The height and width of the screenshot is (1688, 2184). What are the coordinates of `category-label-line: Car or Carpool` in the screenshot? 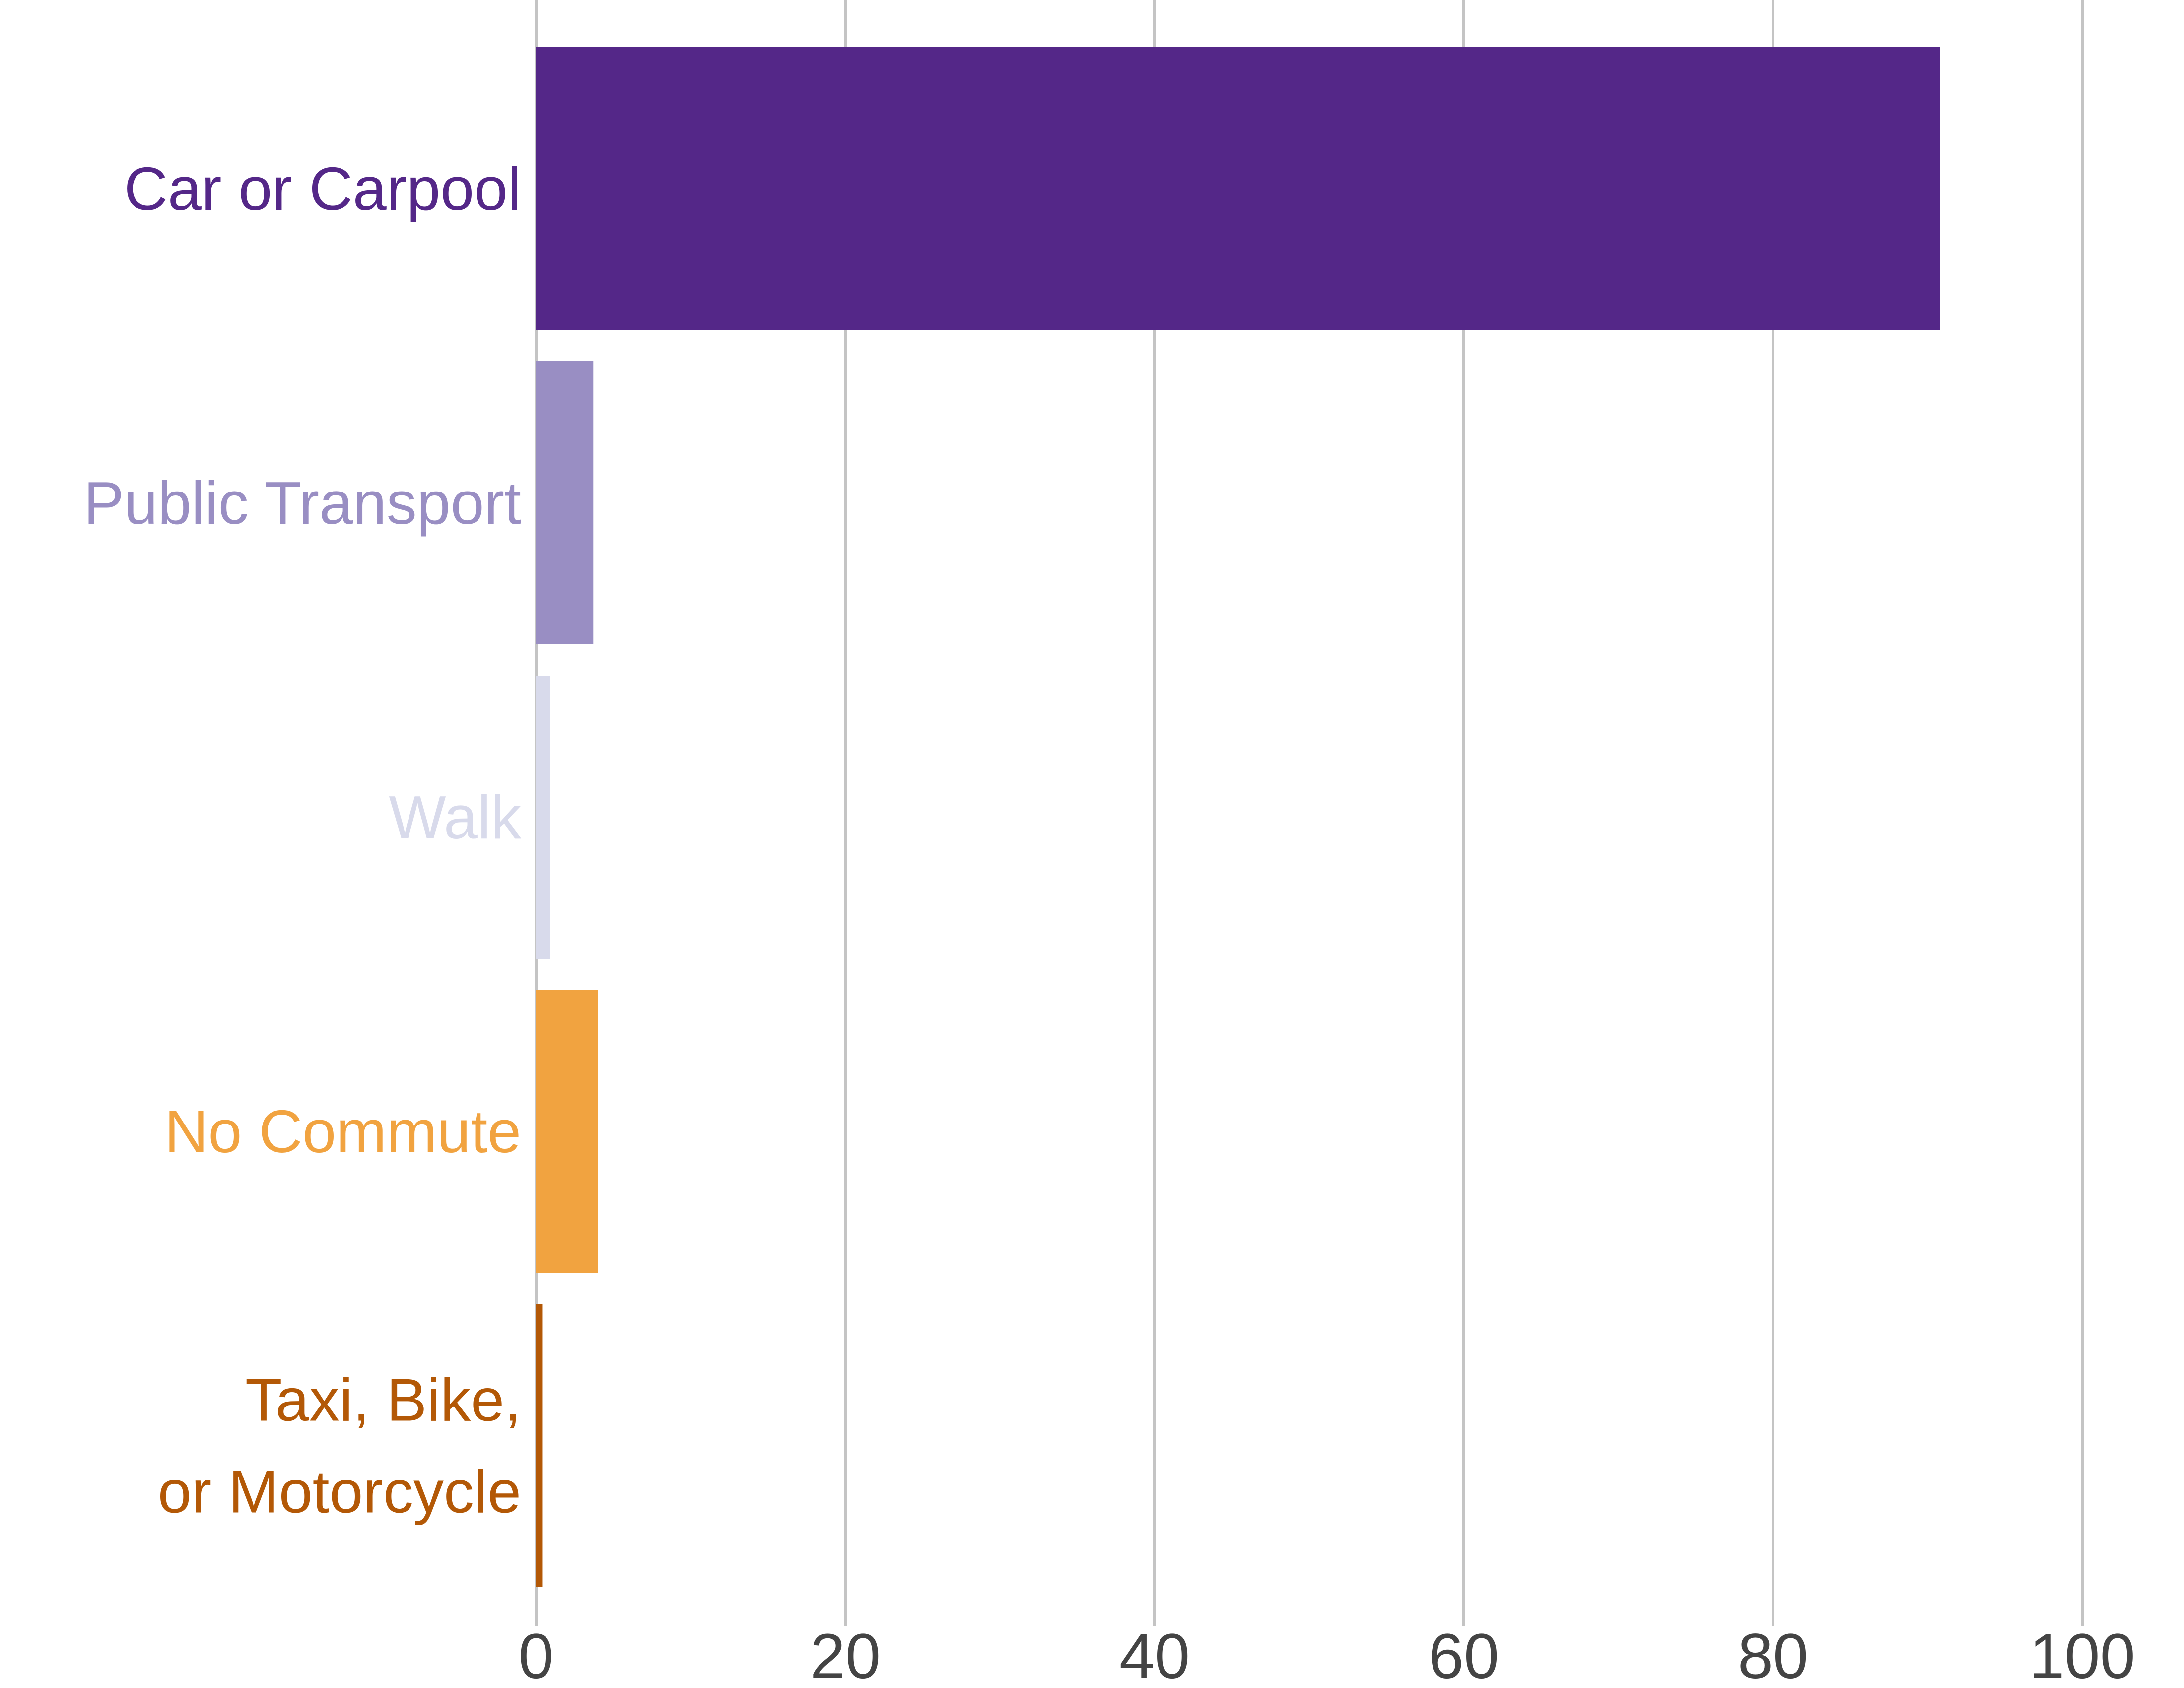 It's located at (322, 188).